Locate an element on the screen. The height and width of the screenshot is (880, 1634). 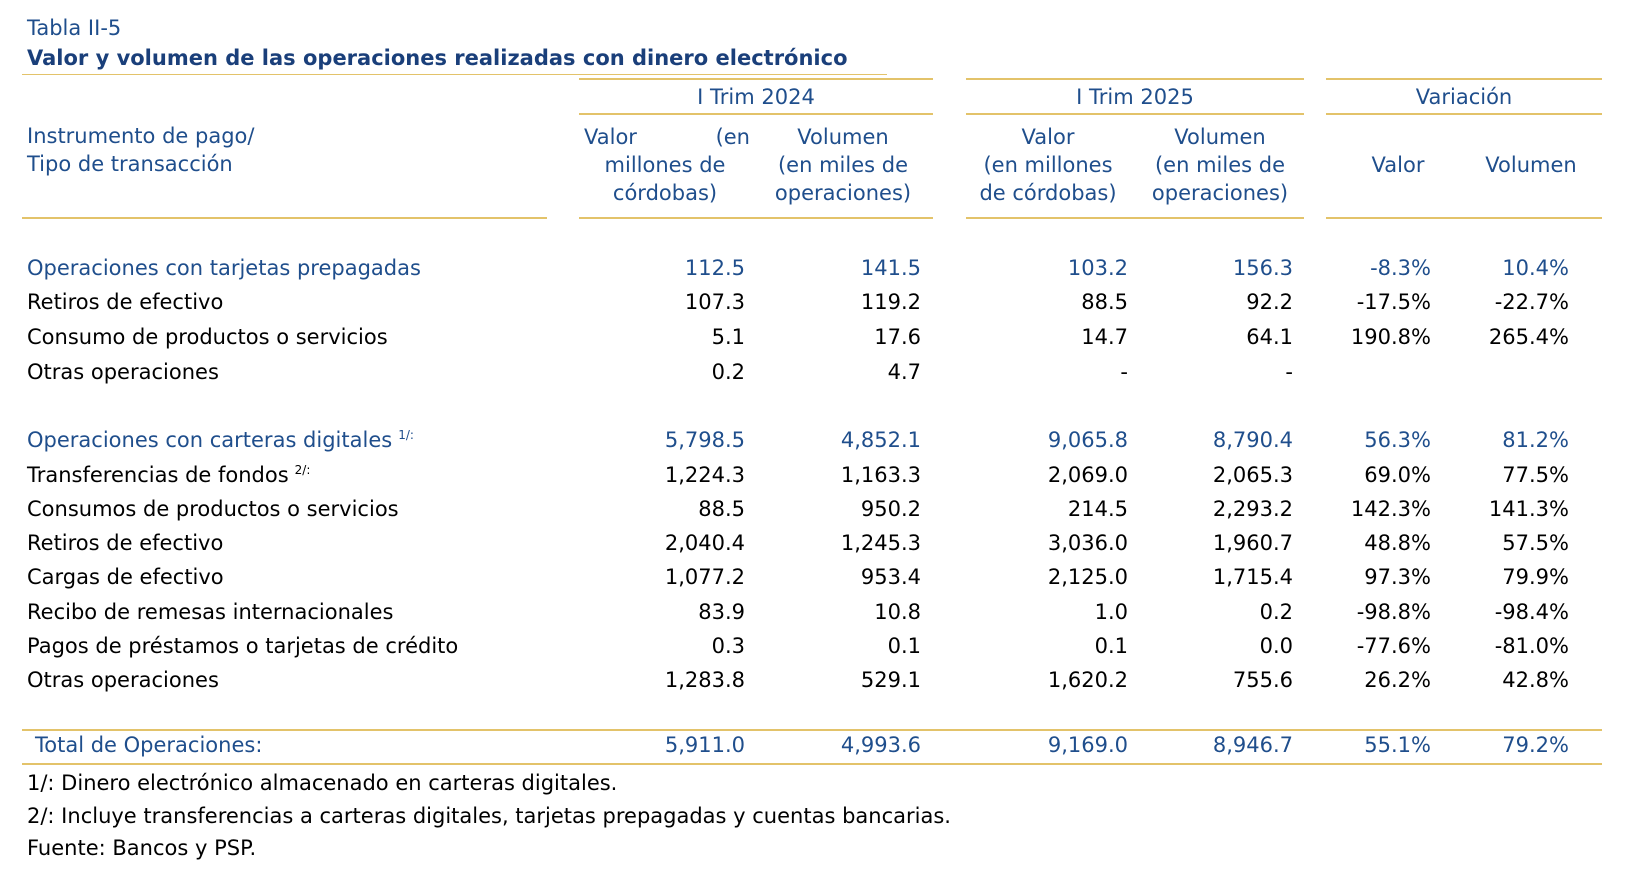
rule-label-bottom is located at coordinates (284, 218).